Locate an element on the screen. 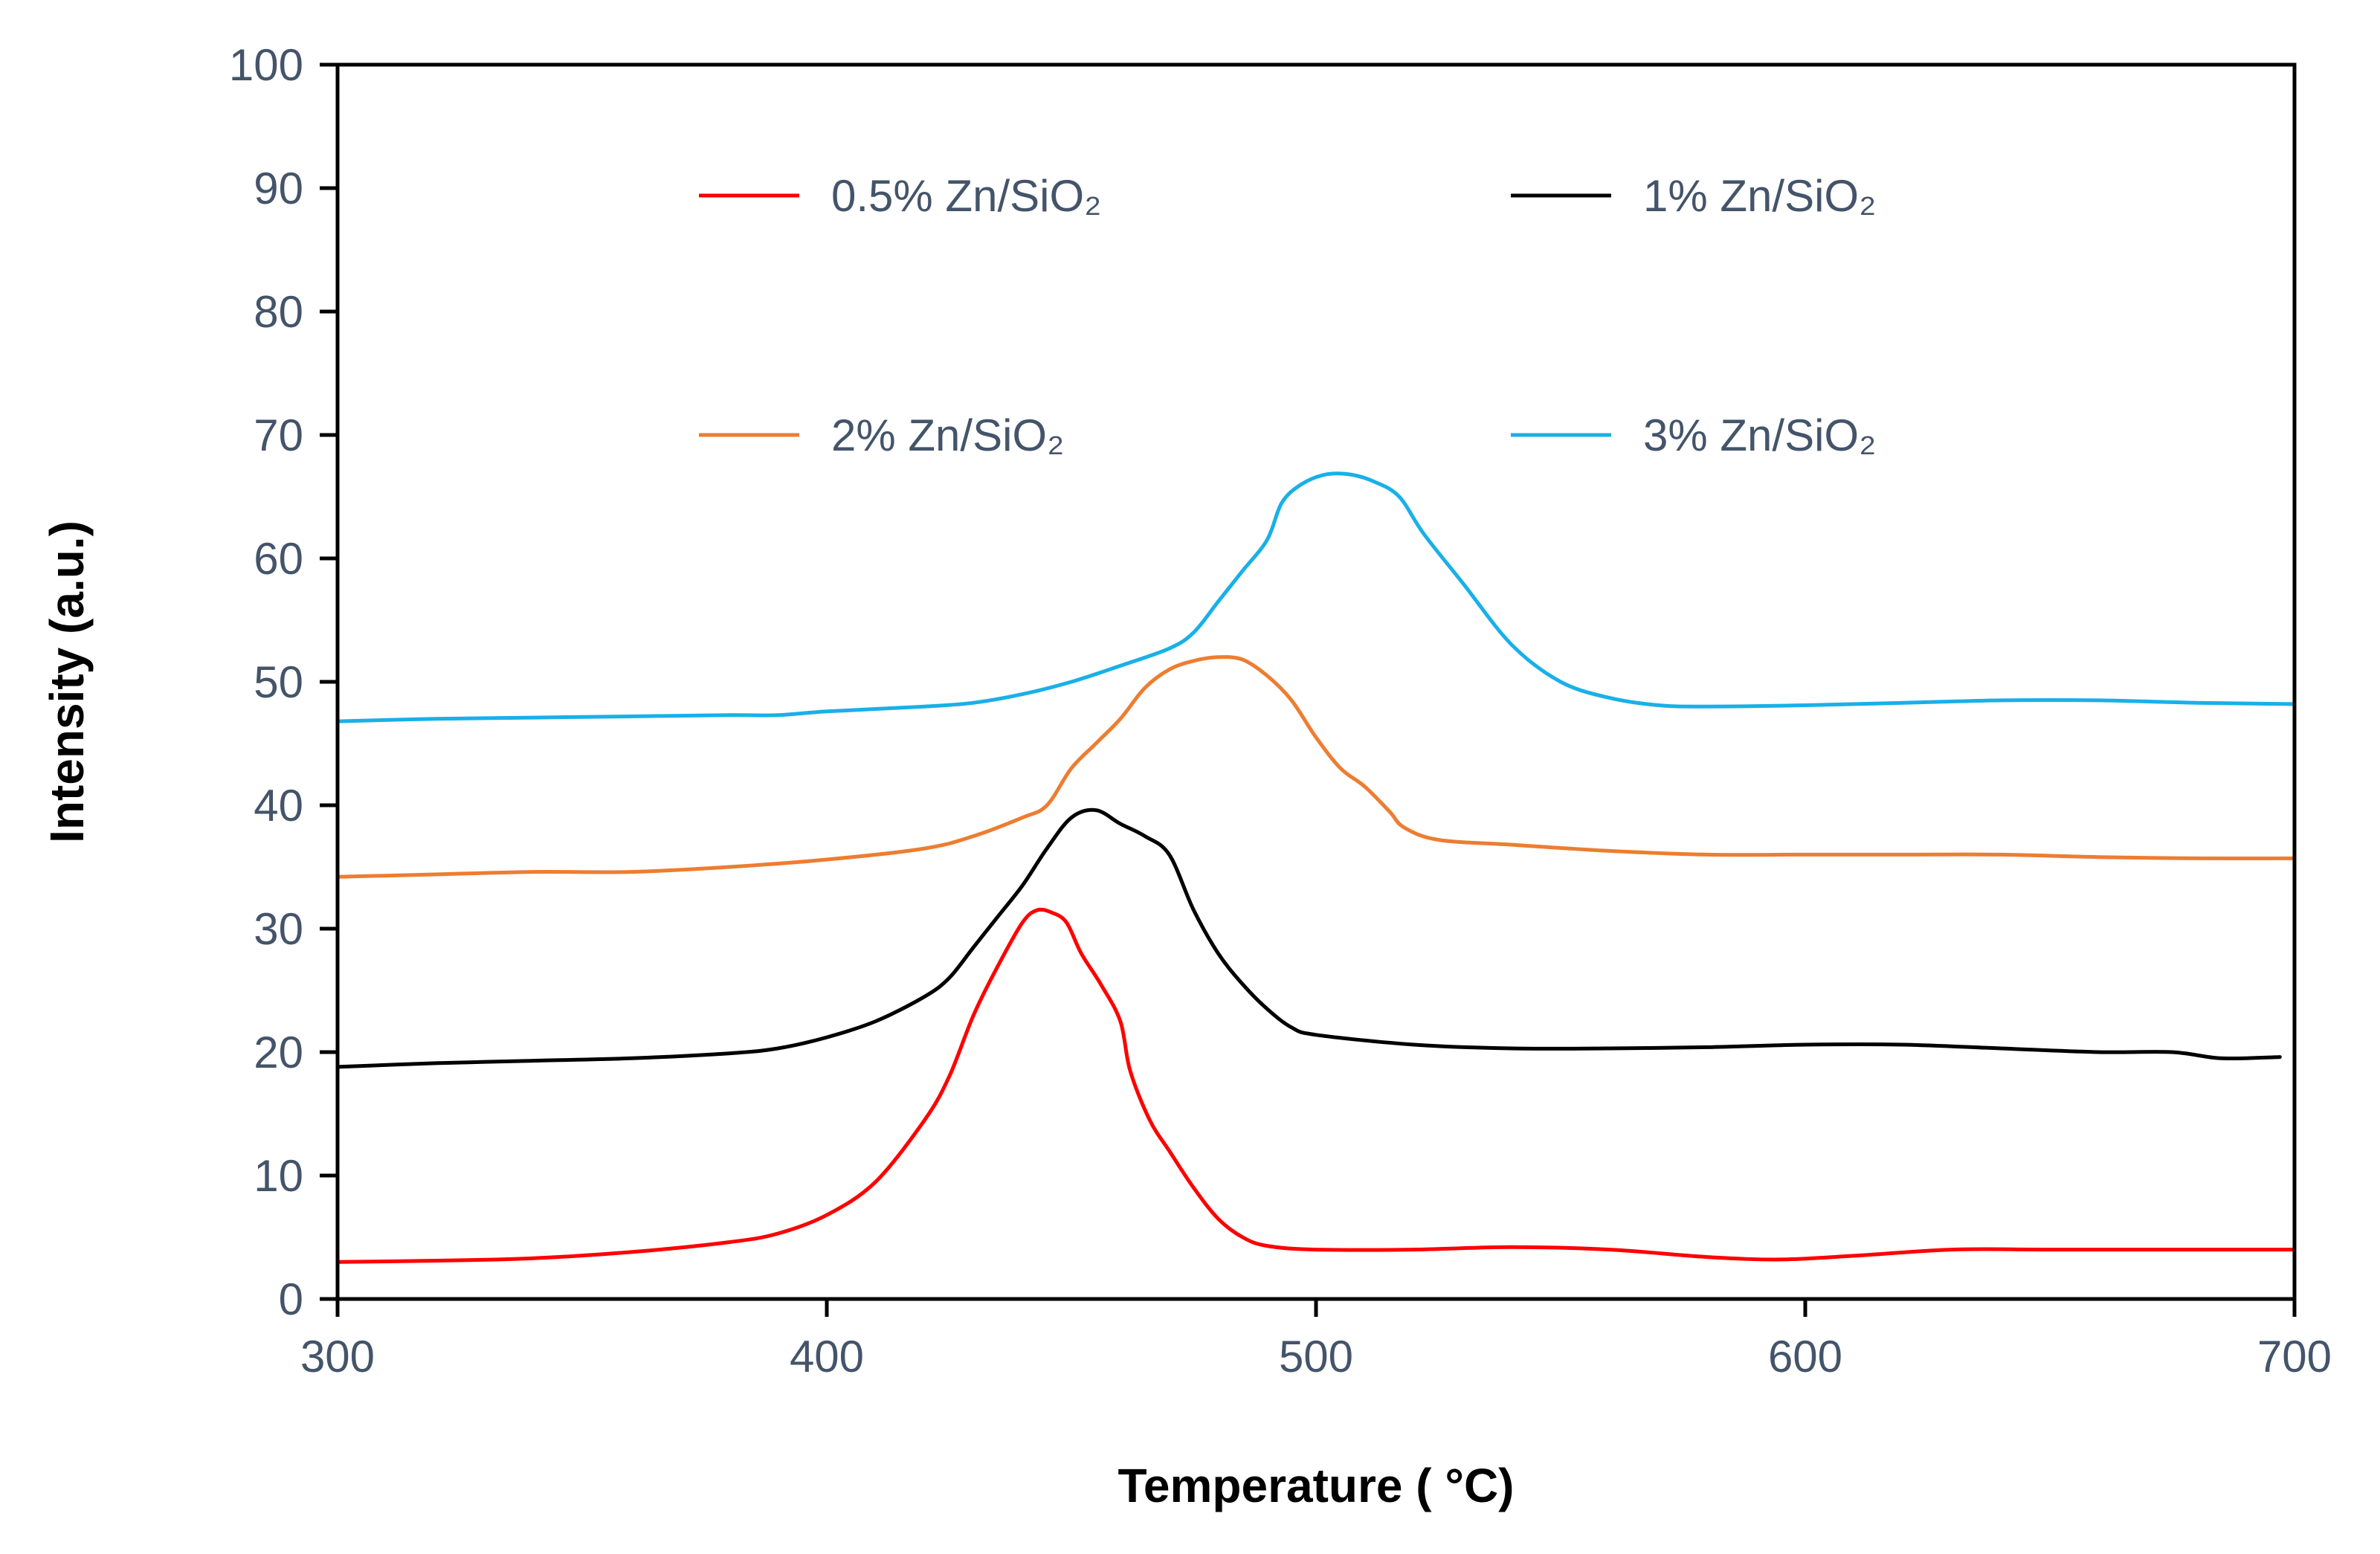  x-tick-label: 700 is located at coordinates (2294, 1356).